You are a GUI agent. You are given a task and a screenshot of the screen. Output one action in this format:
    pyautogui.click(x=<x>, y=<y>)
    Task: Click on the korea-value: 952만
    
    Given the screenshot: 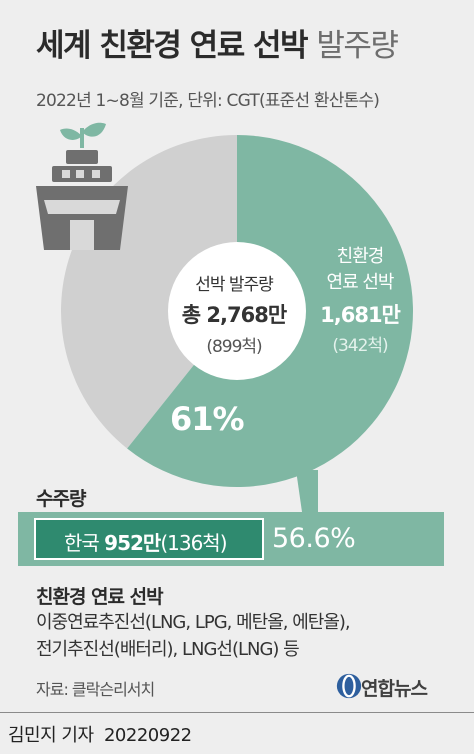 What is the action you would take?
    pyautogui.click(x=132, y=543)
    